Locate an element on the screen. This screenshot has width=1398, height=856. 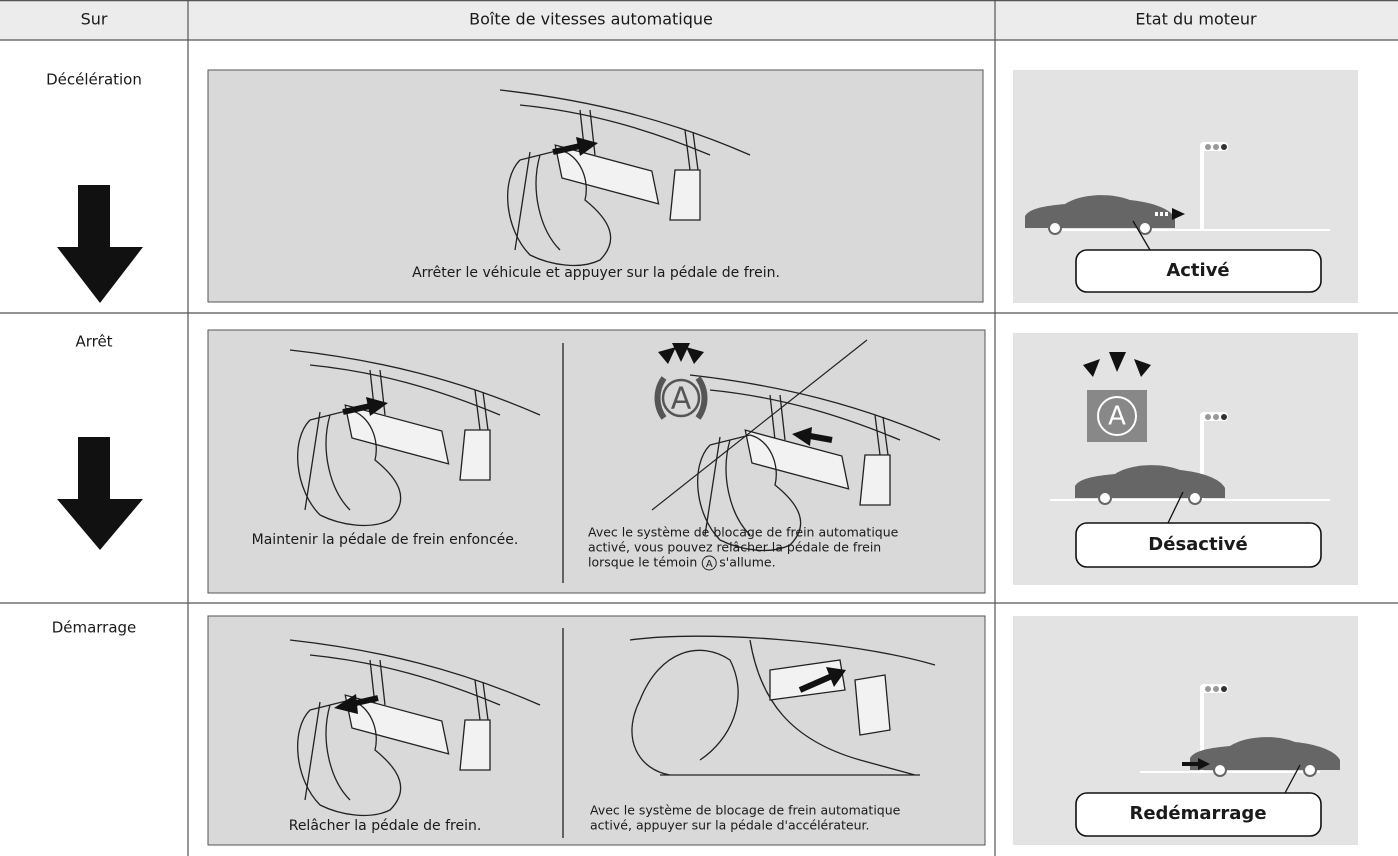
stage-label: Arrêt is located at coordinates (93, 342).